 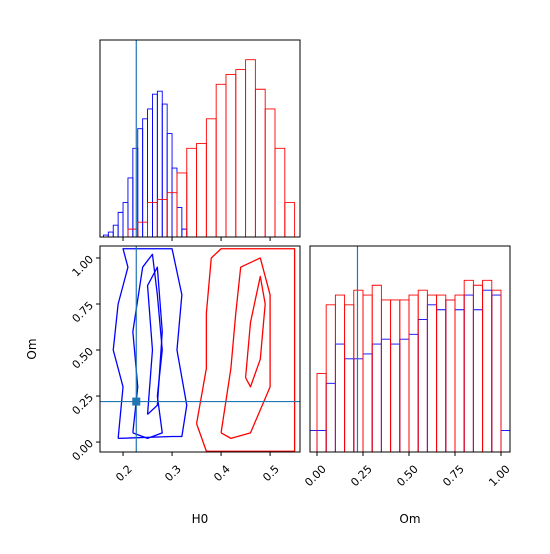 I want to click on x-tick-label: 1.00, so click(x=499, y=476).